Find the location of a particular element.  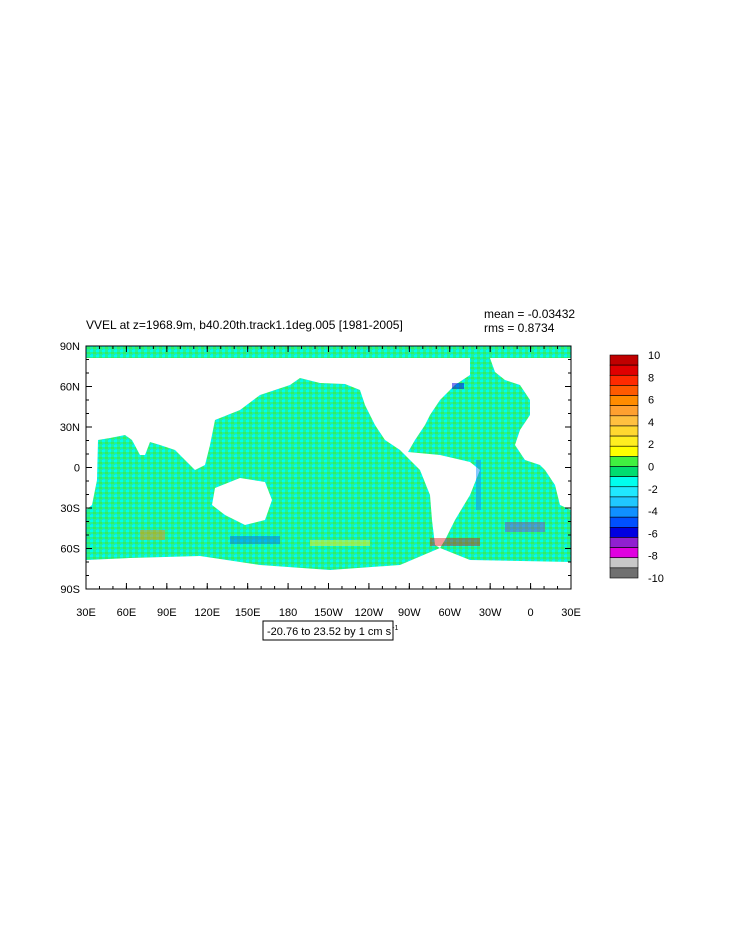

lon-tick-label: 90W is located at coordinates (409, 613).